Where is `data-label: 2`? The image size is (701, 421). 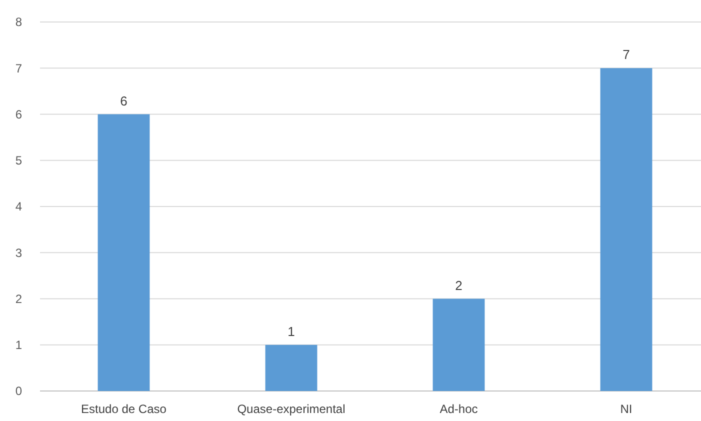
data-label: 2 is located at coordinates (458, 285).